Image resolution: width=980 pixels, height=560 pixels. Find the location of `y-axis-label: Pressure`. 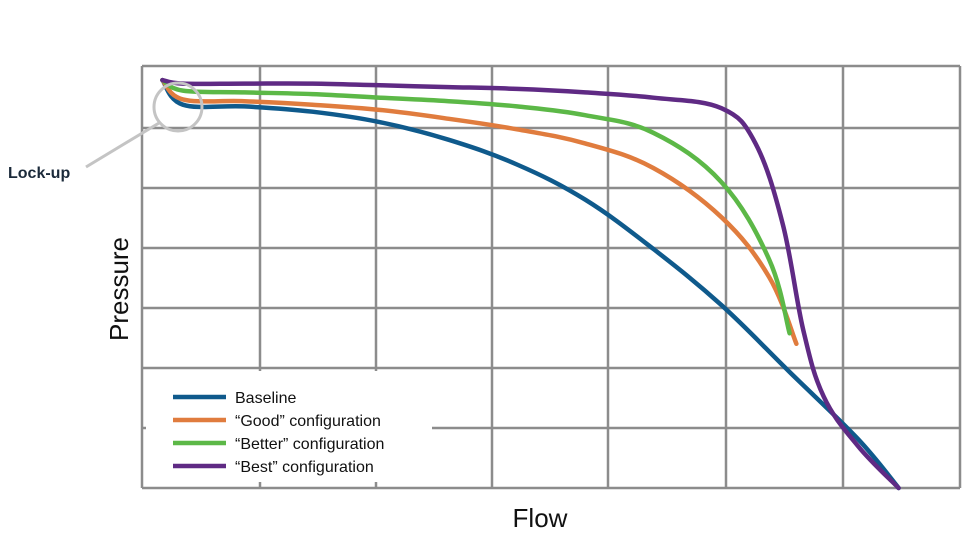

y-axis-label: Pressure is located at coordinates (119, 289).